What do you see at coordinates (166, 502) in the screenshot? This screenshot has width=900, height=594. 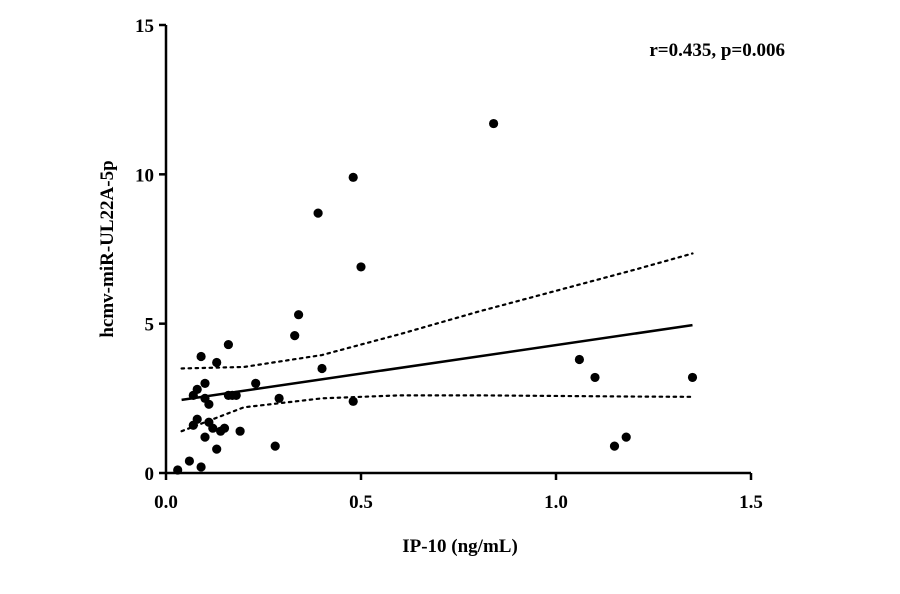 I see `x-tick-label: 0.0` at bounding box center [166, 502].